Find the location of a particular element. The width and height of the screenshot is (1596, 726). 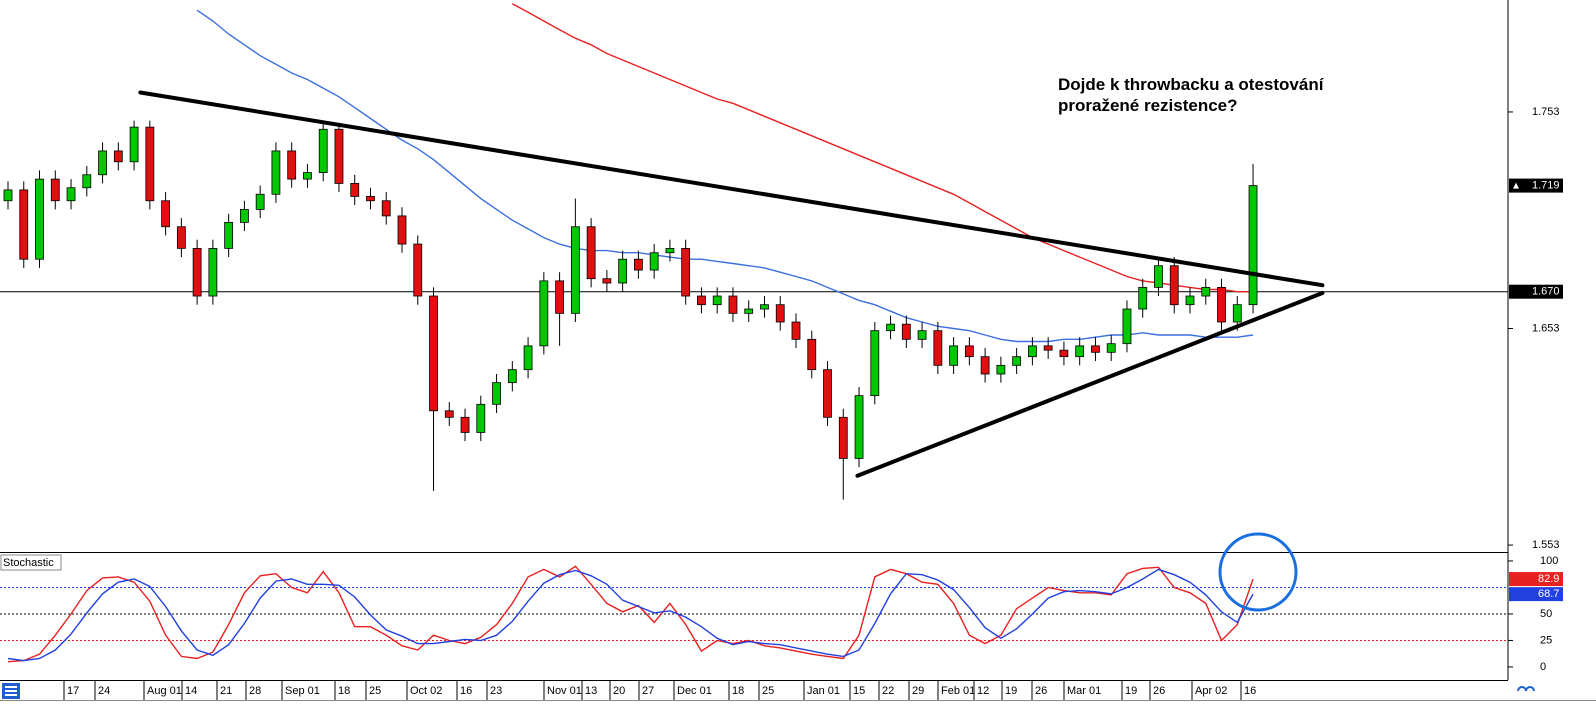

x-tick-label: 13 is located at coordinates (591, 691).